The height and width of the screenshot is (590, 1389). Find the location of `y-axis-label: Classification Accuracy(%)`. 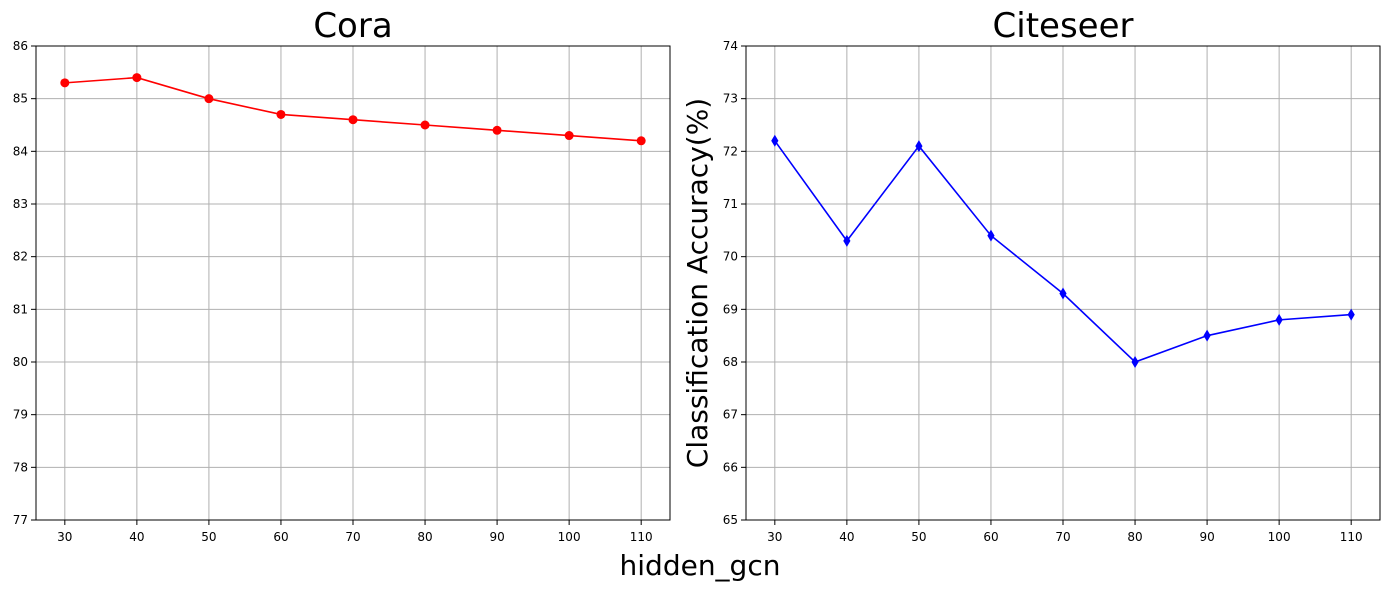

y-axis-label: Classification Accuracy(%) is located at coordinates (697, 283).